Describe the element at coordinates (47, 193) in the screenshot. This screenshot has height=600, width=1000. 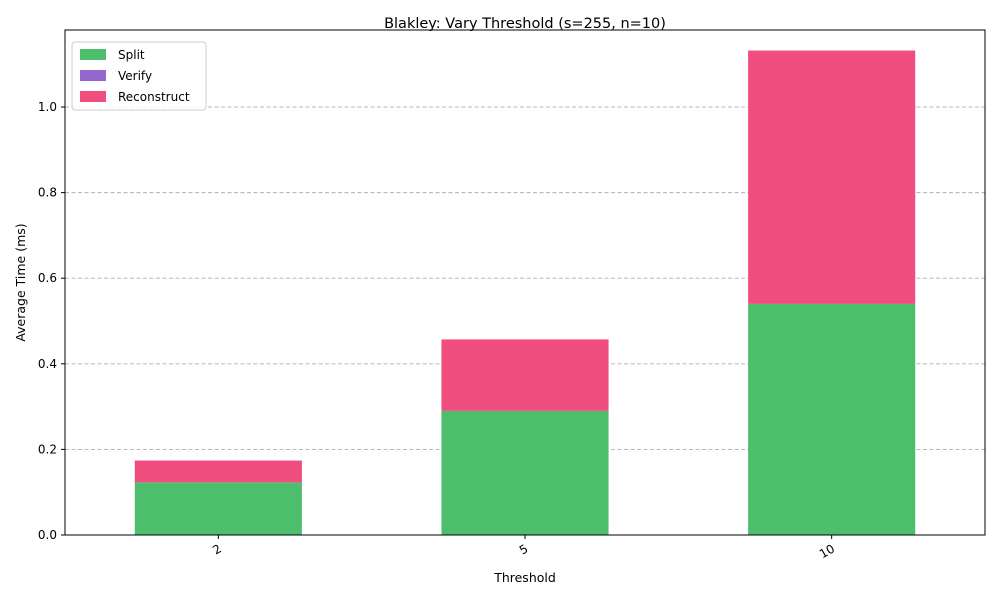
I see `y-tick-label: 0.8` at that location.